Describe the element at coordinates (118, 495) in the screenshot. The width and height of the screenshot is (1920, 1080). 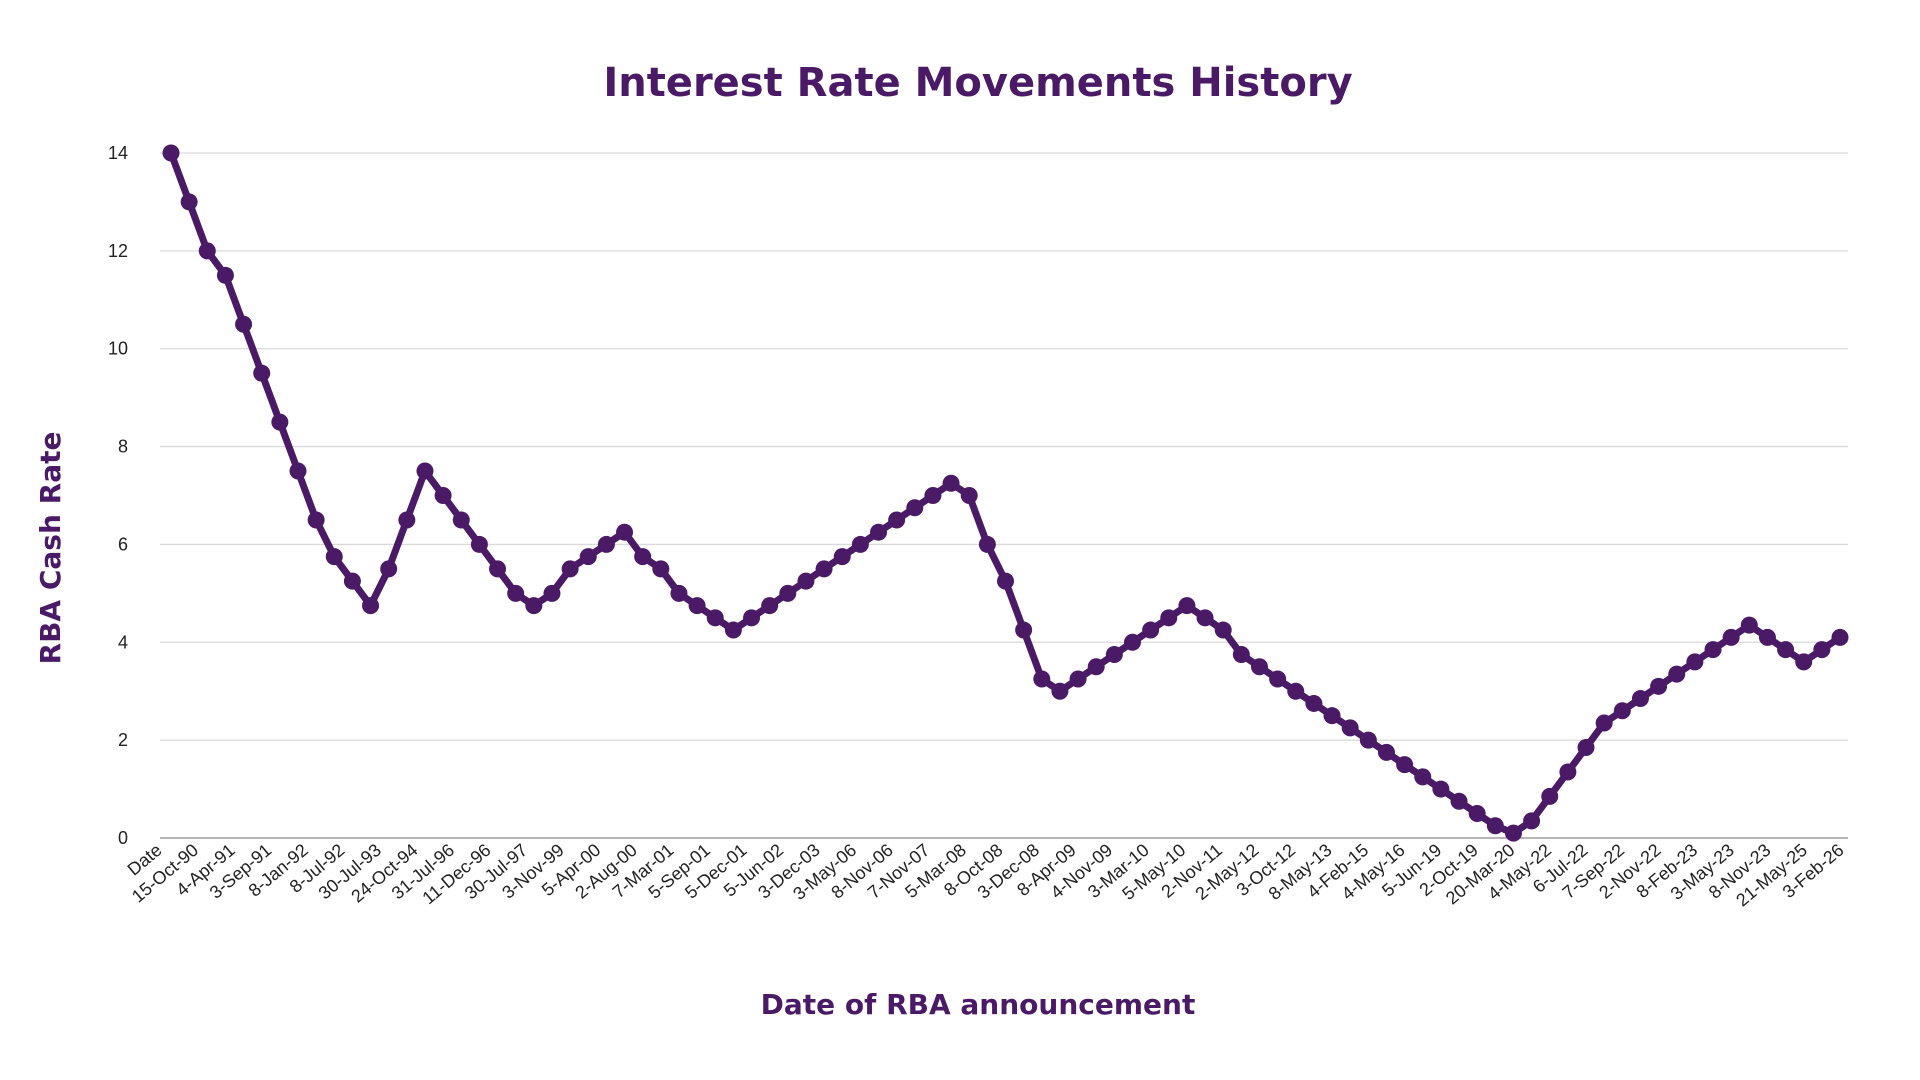
I see `y-axis-ticks: 0 2 4 6 8 10 12 14` at that location.